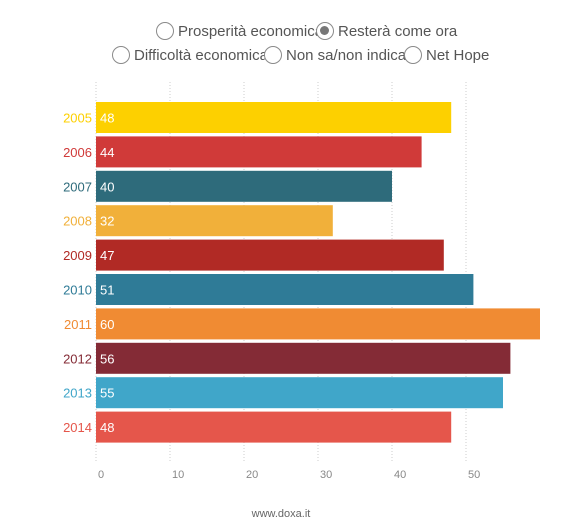  Describe the element at coordinates (398, 31) in the screenshot. I see `legend-label: Resterà come ora` at that location.